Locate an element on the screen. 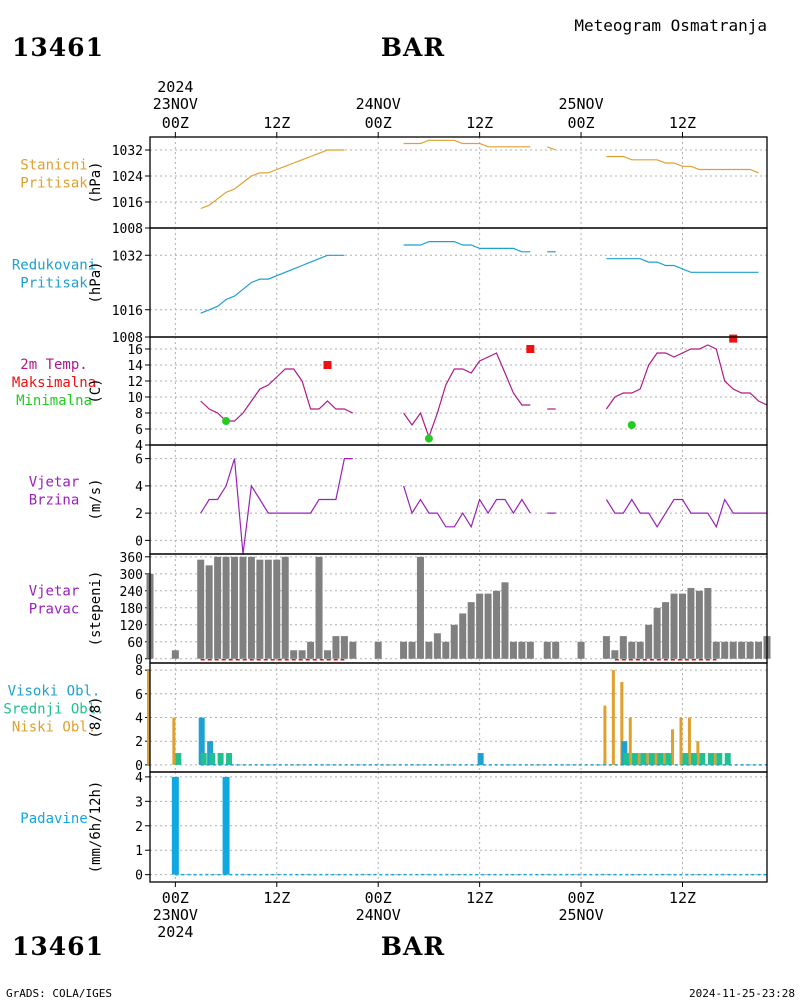 Image resolution: width=800 pixels, height=1000 pixels. temperature-line is located at coordinates (686, 377).